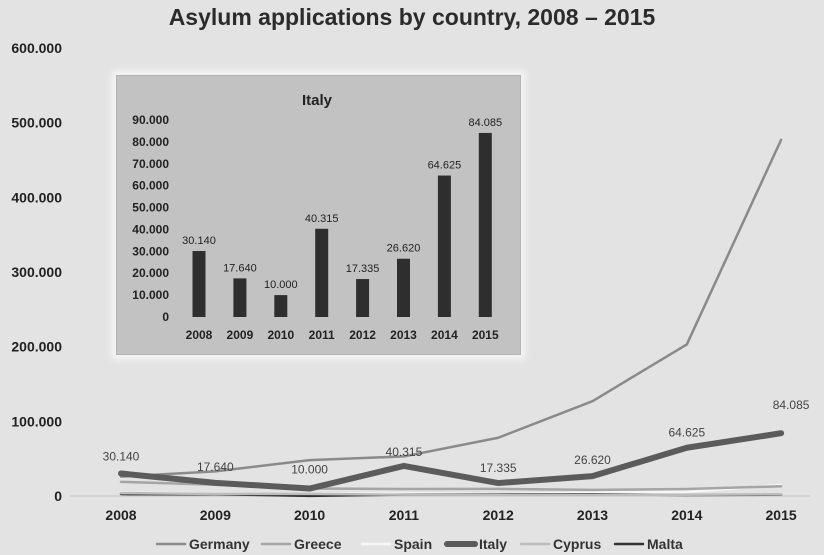  I want to click on italy-data-label: 17.640, so click(215, 467).